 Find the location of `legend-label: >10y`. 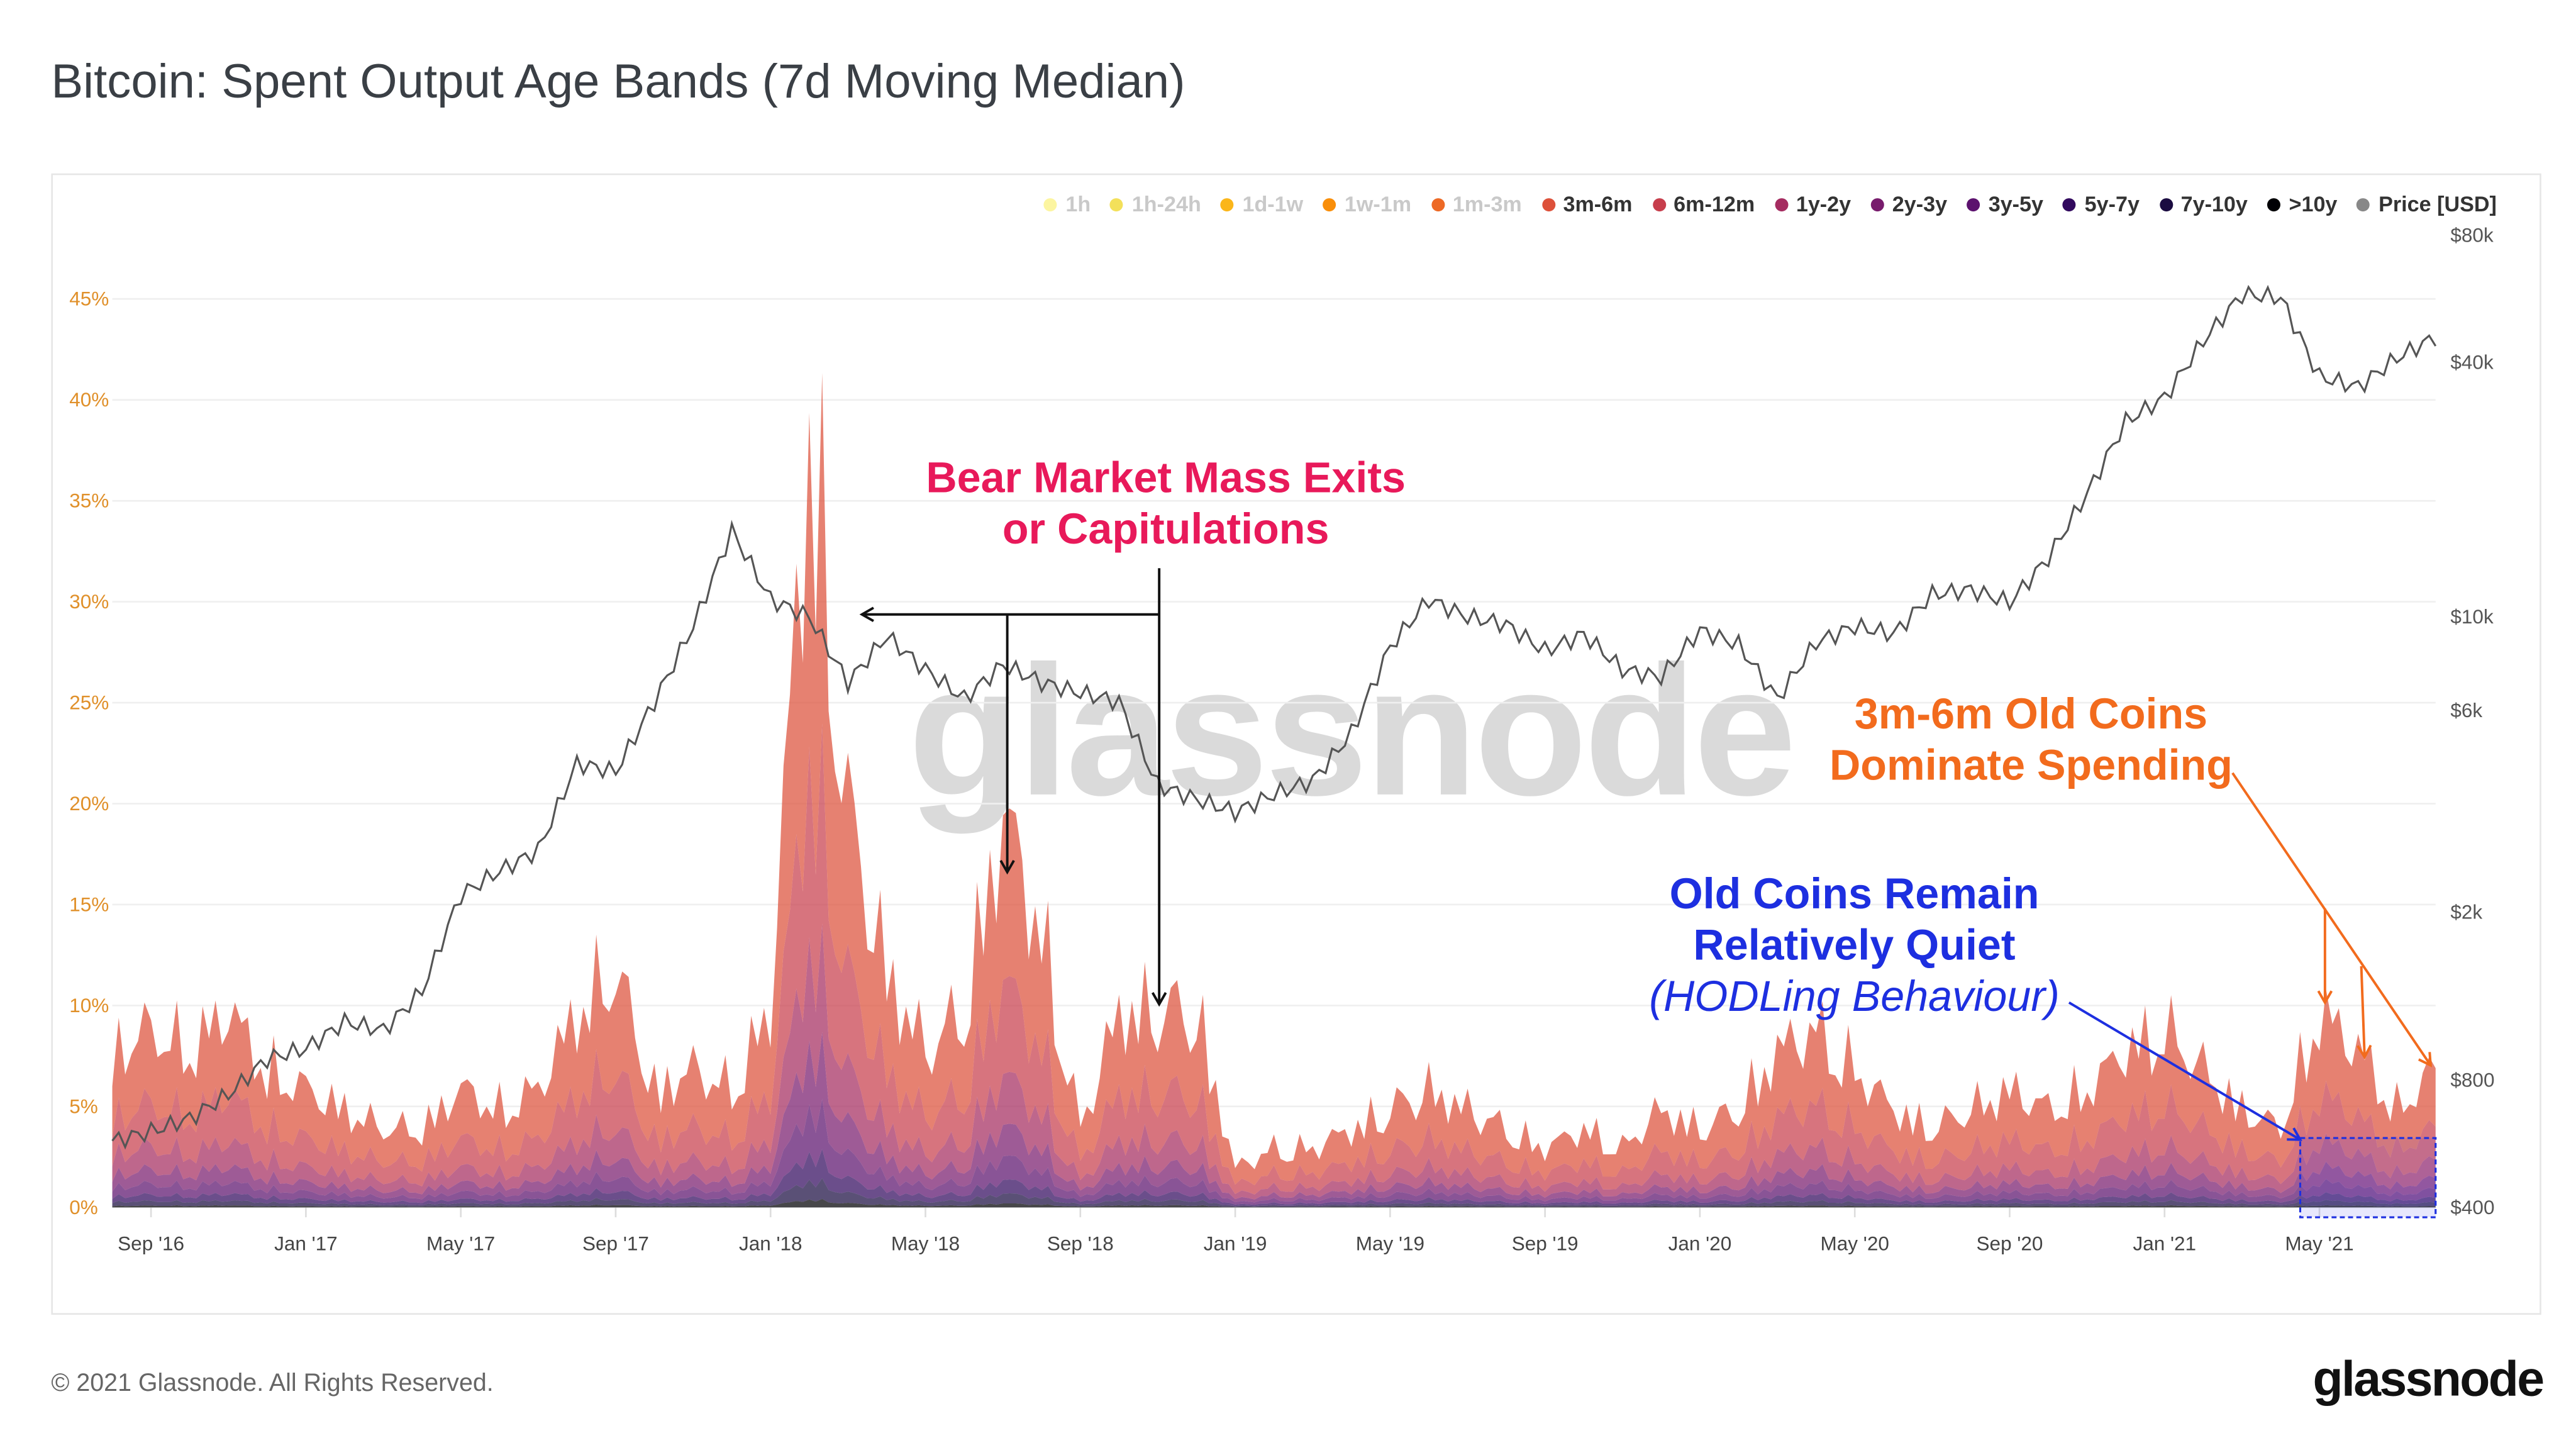

legend-label: >10y is located at coordinates (2313, 203).